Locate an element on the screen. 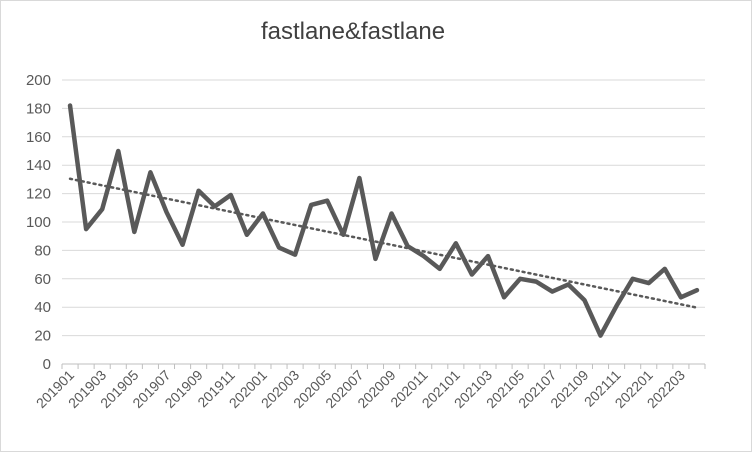  y-tick-label: 40 is located at coordinates (42, 307).